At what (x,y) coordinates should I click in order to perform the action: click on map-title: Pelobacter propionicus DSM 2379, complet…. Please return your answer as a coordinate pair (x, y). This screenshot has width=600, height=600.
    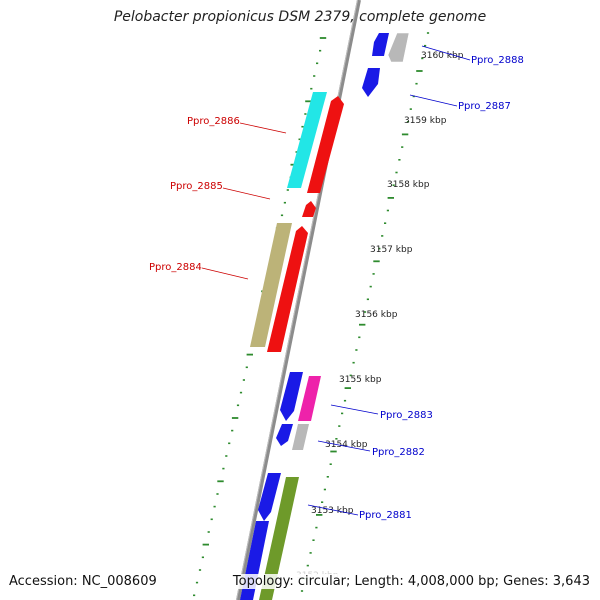
    Looking at the image, I should click on (300, 17).